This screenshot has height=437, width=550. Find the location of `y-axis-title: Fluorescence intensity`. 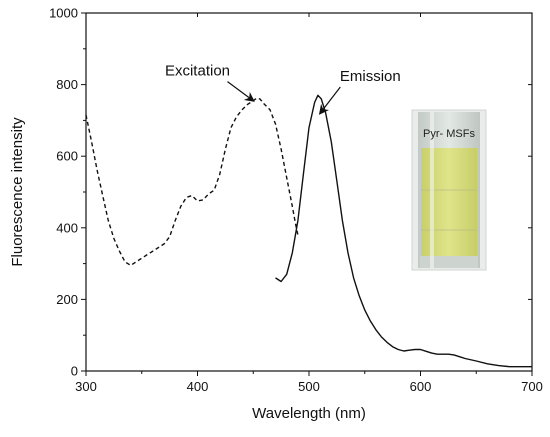

y-axis-title: Fluorescence intensity is located at coordinates (17, 192).